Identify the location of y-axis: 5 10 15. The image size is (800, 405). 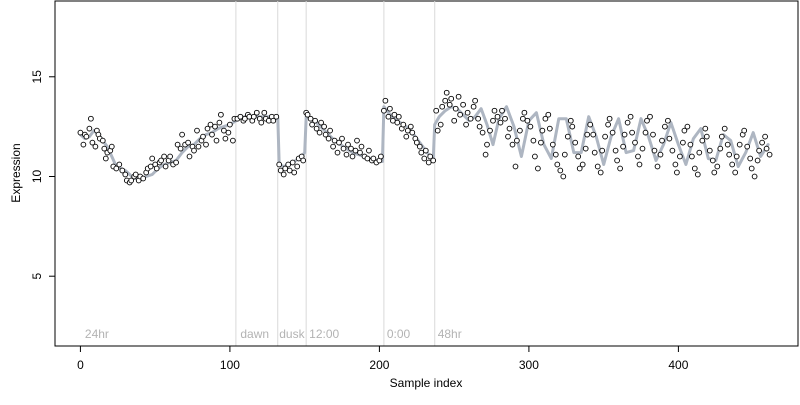
(43, 175).